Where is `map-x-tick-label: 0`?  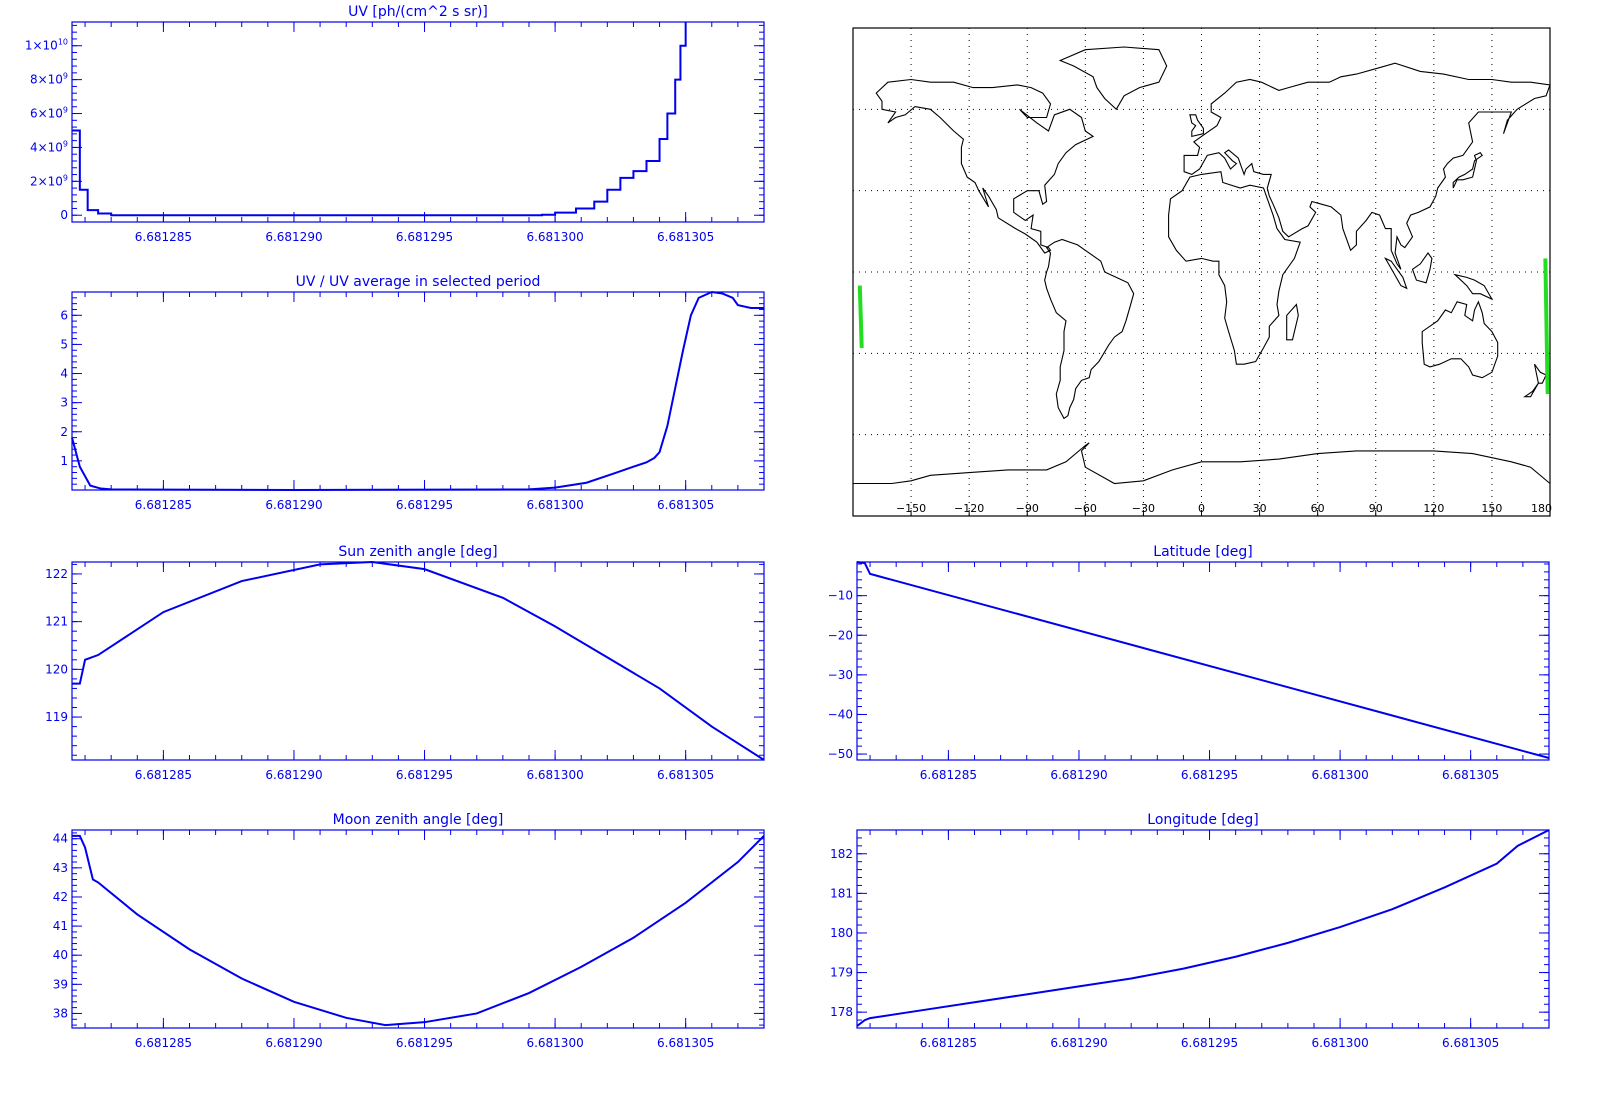
map-x-tick-label: 0 is located at coordinates (1201, 508).